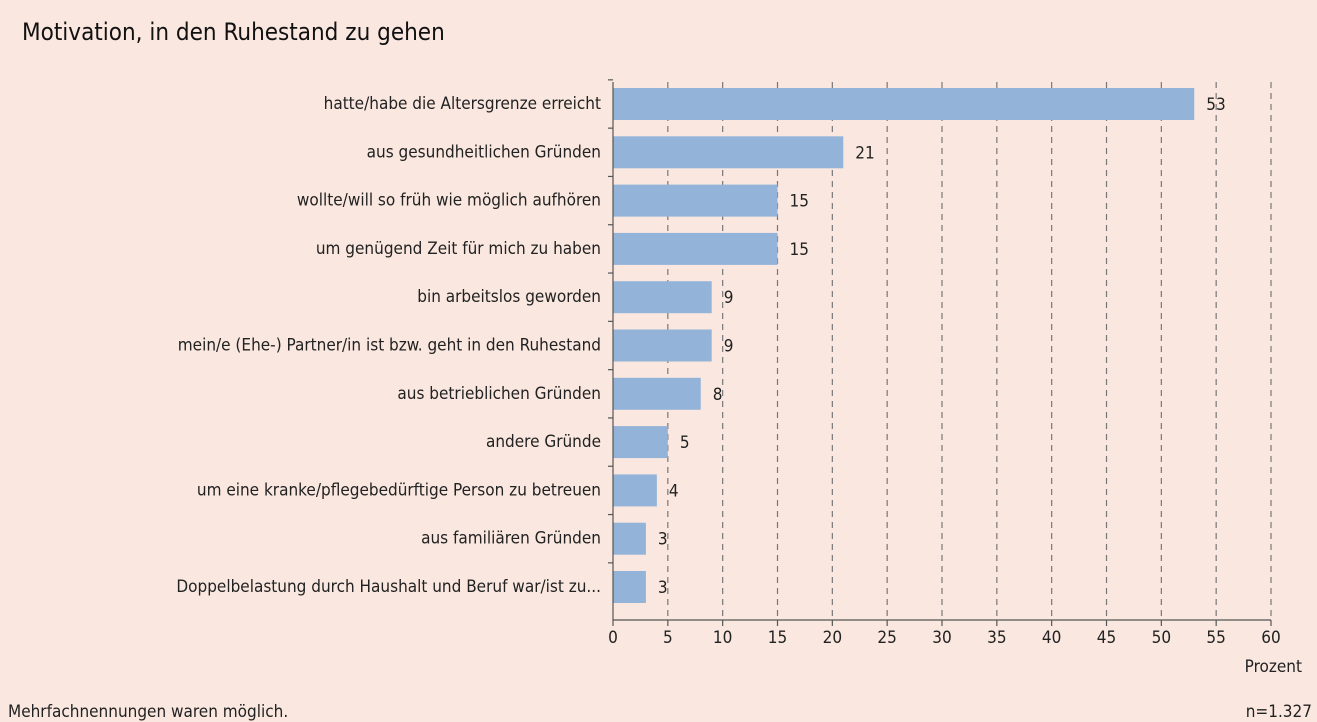 The width and height of the screenshot is (1317, 722). What do you see at coordinates (613, 638) in the screenshot?
I see `x-tick-label: 0` at bounding box center [613, 638].